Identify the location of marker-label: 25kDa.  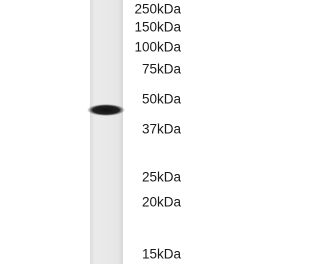
(162, 177).